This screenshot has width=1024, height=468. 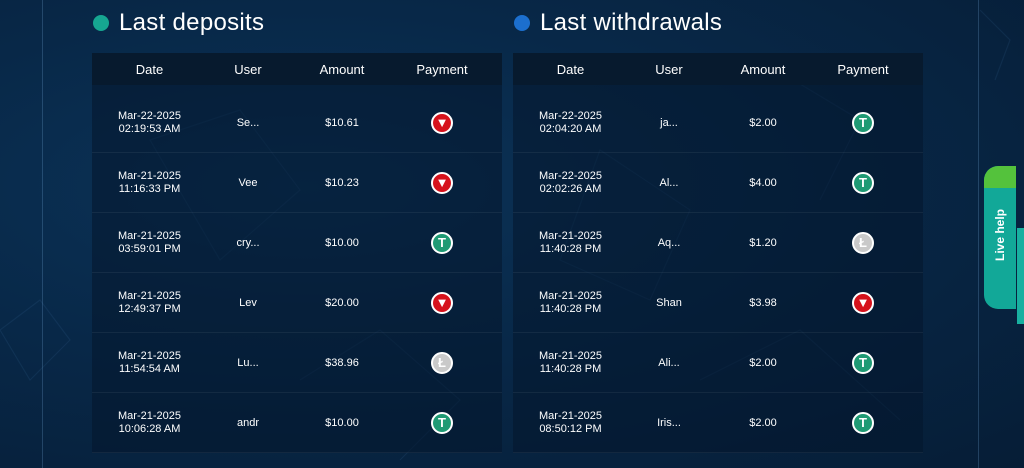 What do you see at coordinates (192, 22) in the screenshot?
I see `deposits-title: Last deposits` at bounding box center [192, 22].